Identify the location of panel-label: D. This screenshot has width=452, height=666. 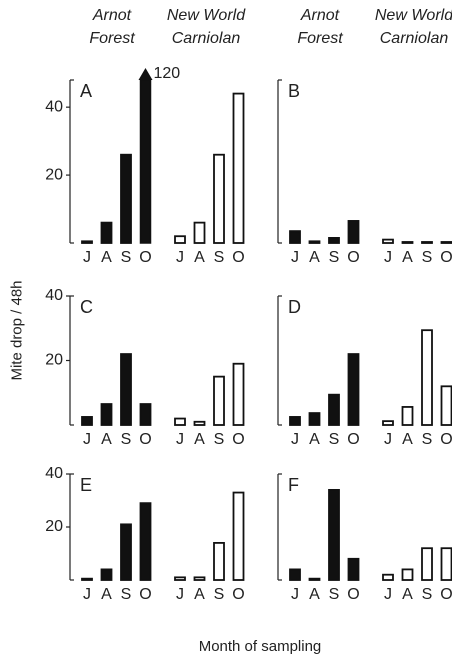
(294, 307).